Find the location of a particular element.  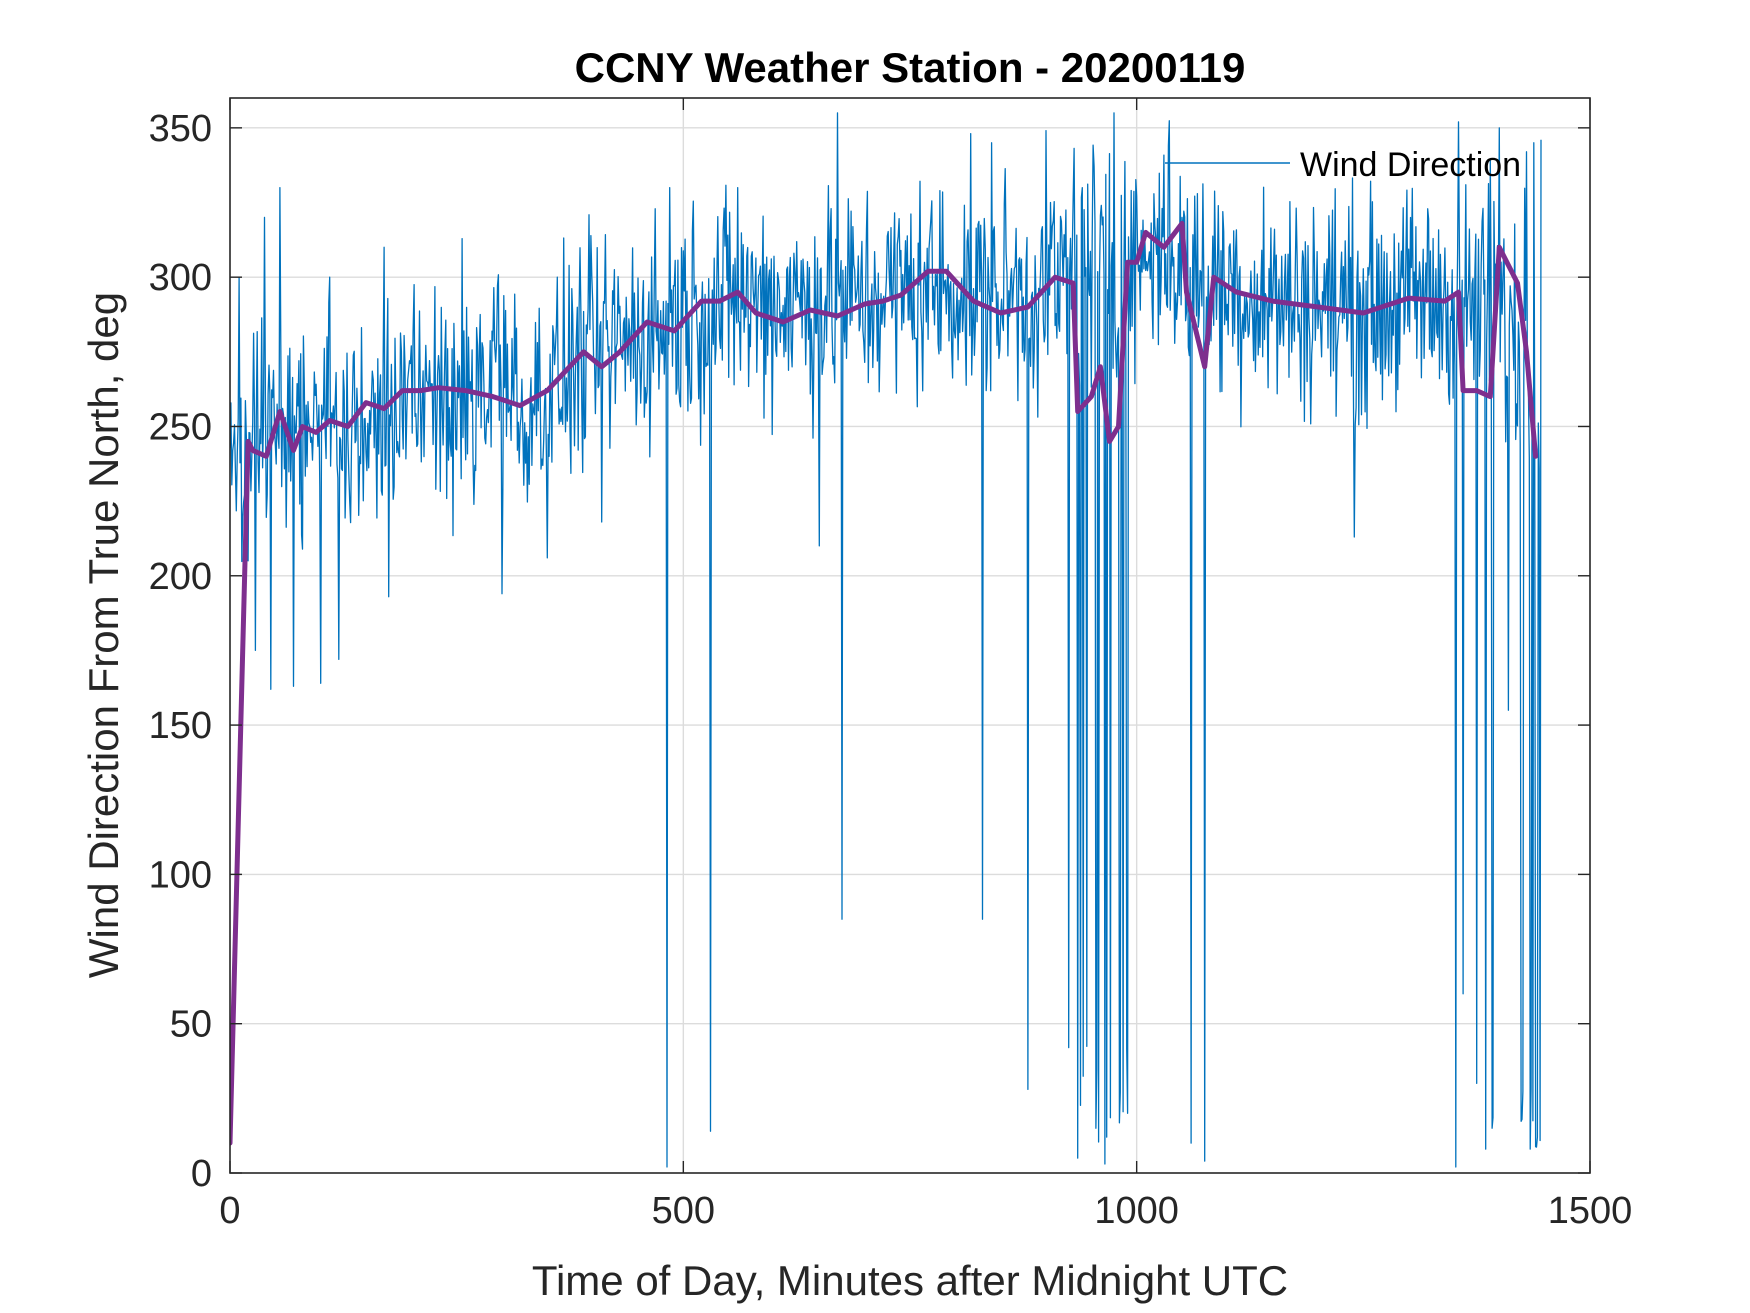

y-tick-label: 0 is located at coordinates (201, 1174).